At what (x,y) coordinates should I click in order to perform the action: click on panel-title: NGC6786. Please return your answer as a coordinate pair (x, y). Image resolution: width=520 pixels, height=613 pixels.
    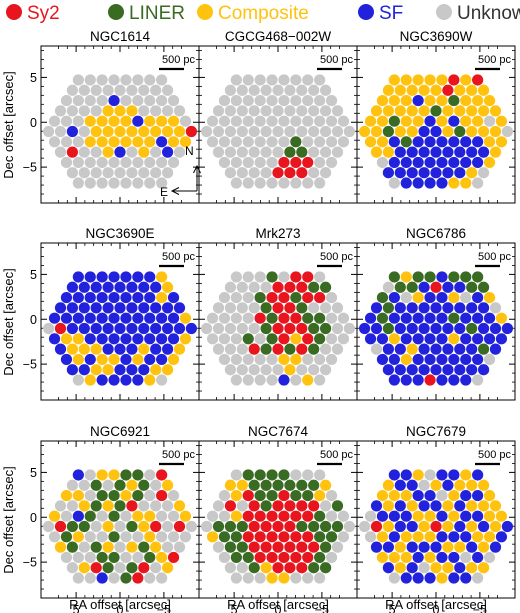
    Looking at the image, I should click on (436, 233).